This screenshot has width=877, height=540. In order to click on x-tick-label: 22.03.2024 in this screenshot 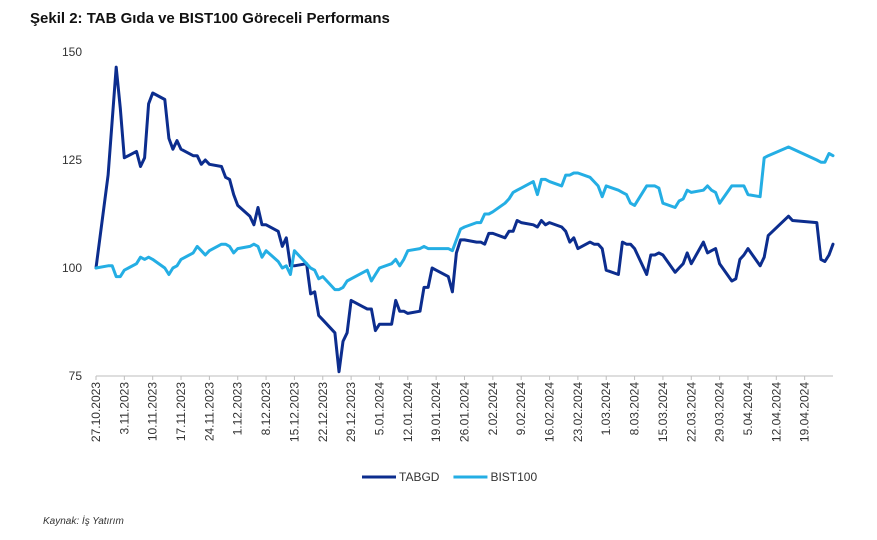, I will do `click(691, 412)`.